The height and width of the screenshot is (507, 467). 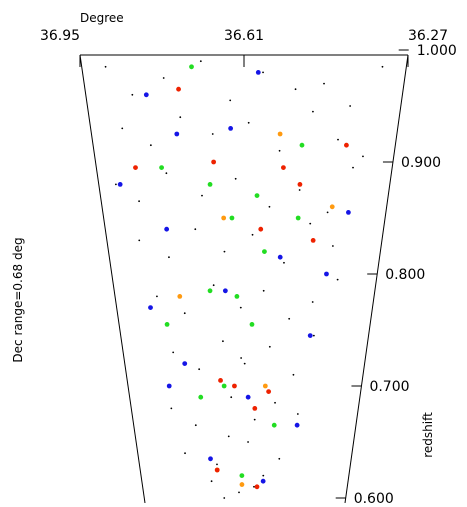 What do you see at coordinates (18, 299) in the screenshot?
I see `y-axis-title: Dec range=0.68 deg` at bounding box center [18, 299].